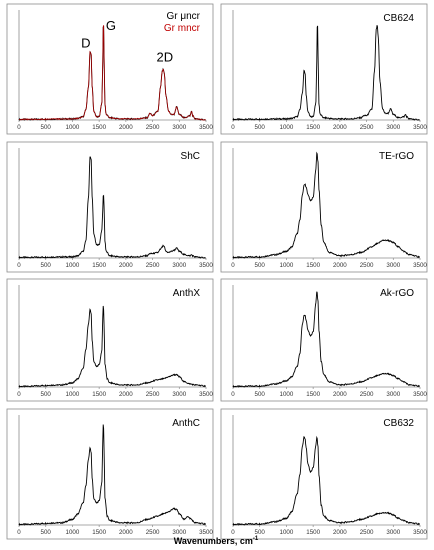 The height and width of the screenshot is (550, 434). I want to click on chart-panel-4: 0 500 1000 1500 2000 2500 3000 3500 TE-rGO, so click(324, 207).